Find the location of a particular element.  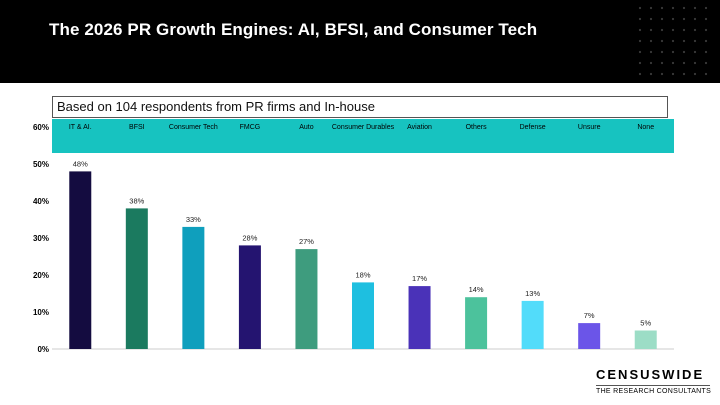

y-tick-label: 20% is located at coordinates (41, 275).